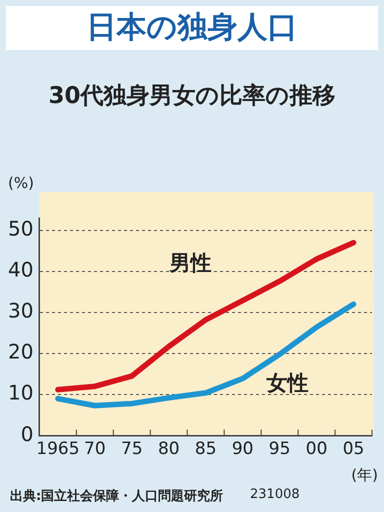 This screenshot has height=512, width=384. Describe the element at coordinates (287, 382) in the screenshot. I see `series-label: 女性` at that location.